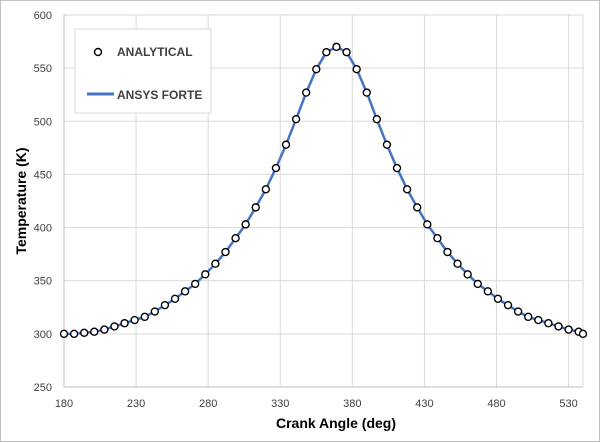 Image resolution: width=600 pixels, height=443 pixels. I want to click on legend-box, so click(143, 71).